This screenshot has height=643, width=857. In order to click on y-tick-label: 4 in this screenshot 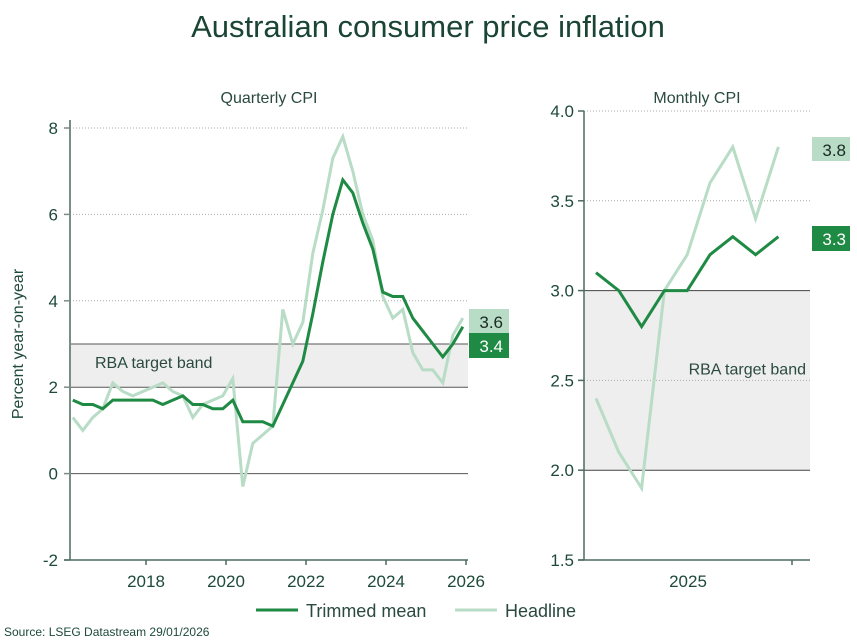, I will do `click(53, 301)`.